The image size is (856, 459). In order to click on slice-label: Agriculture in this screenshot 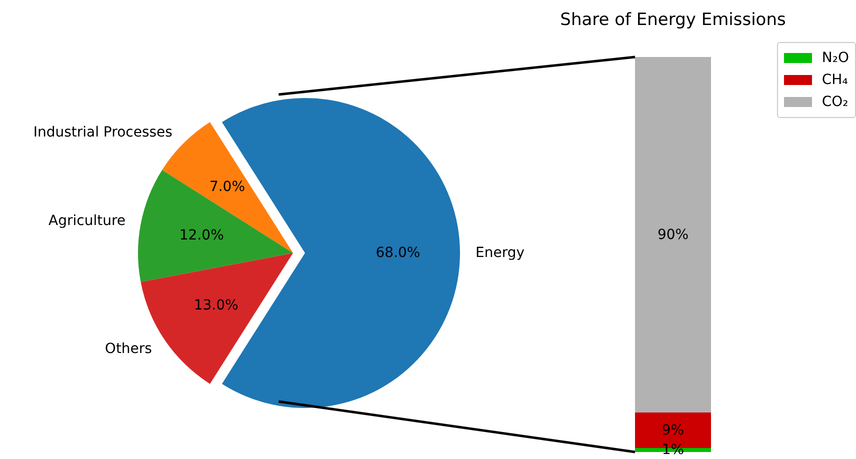, I will do `click(87, 221)`.